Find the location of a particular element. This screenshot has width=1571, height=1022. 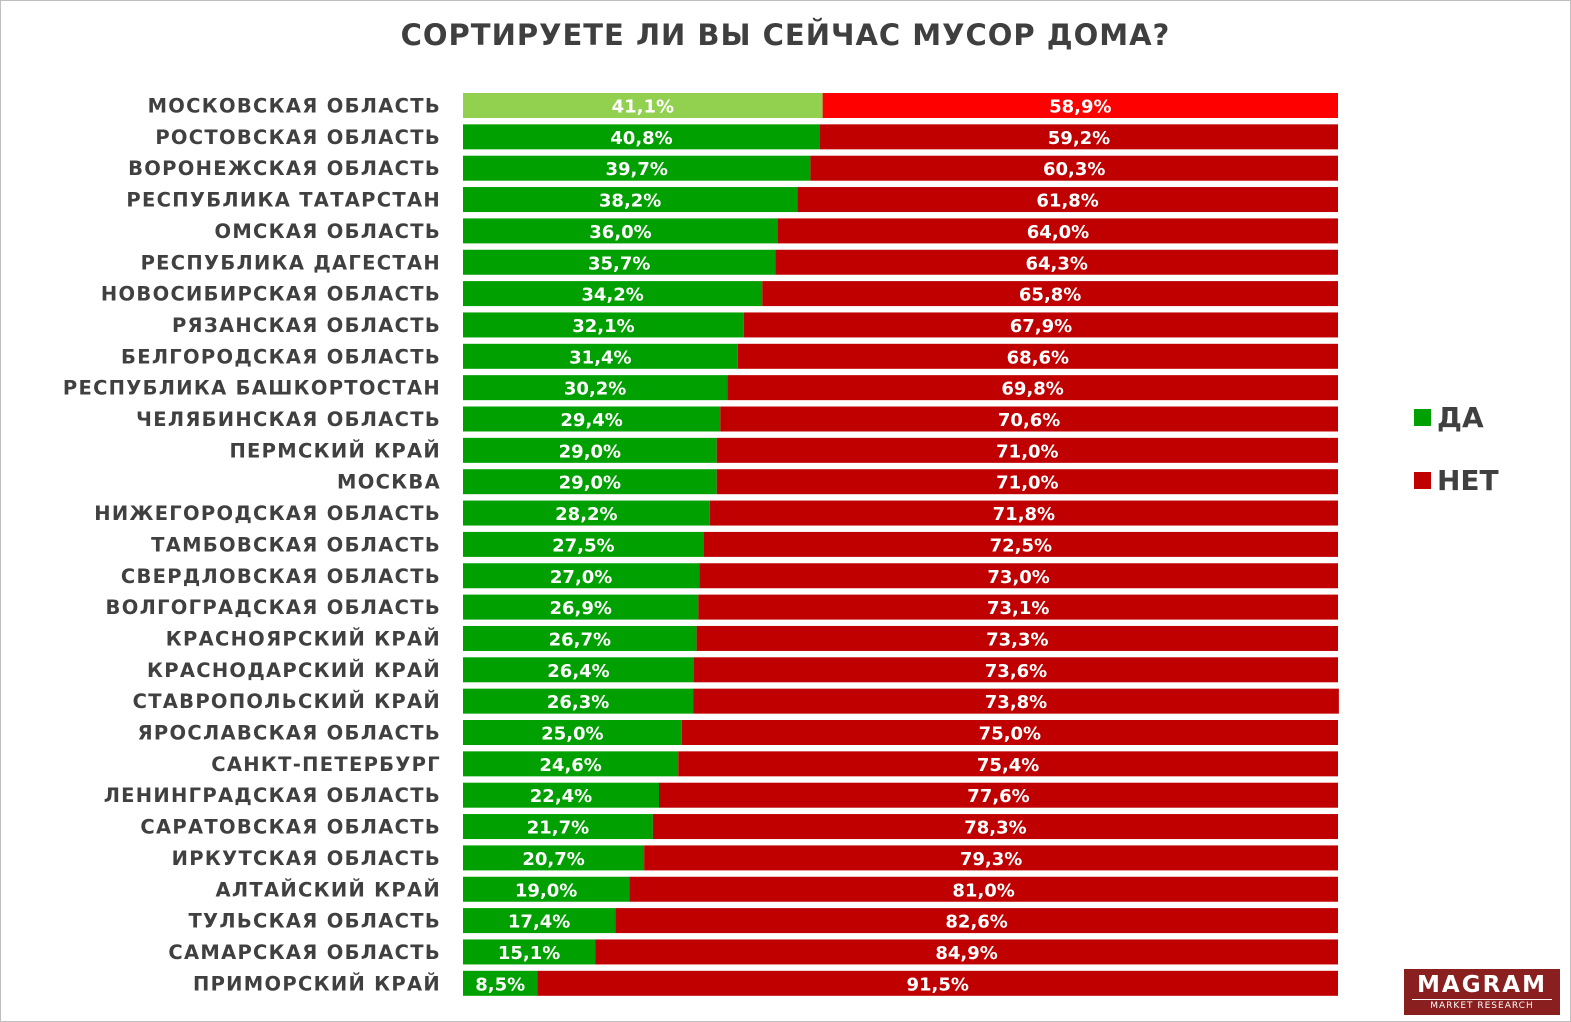

category-label: САРАТОВСКАЯ ОБЛАСТЬ is located at coordinates (290, 827).